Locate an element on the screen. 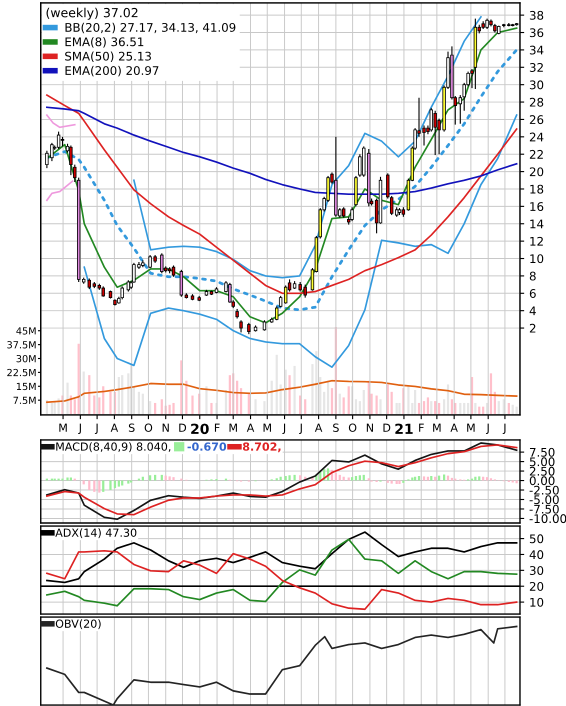 The height and width of the screenshot is (706, 566). y-tick-label: 4 is located at coordinates (533, 311).